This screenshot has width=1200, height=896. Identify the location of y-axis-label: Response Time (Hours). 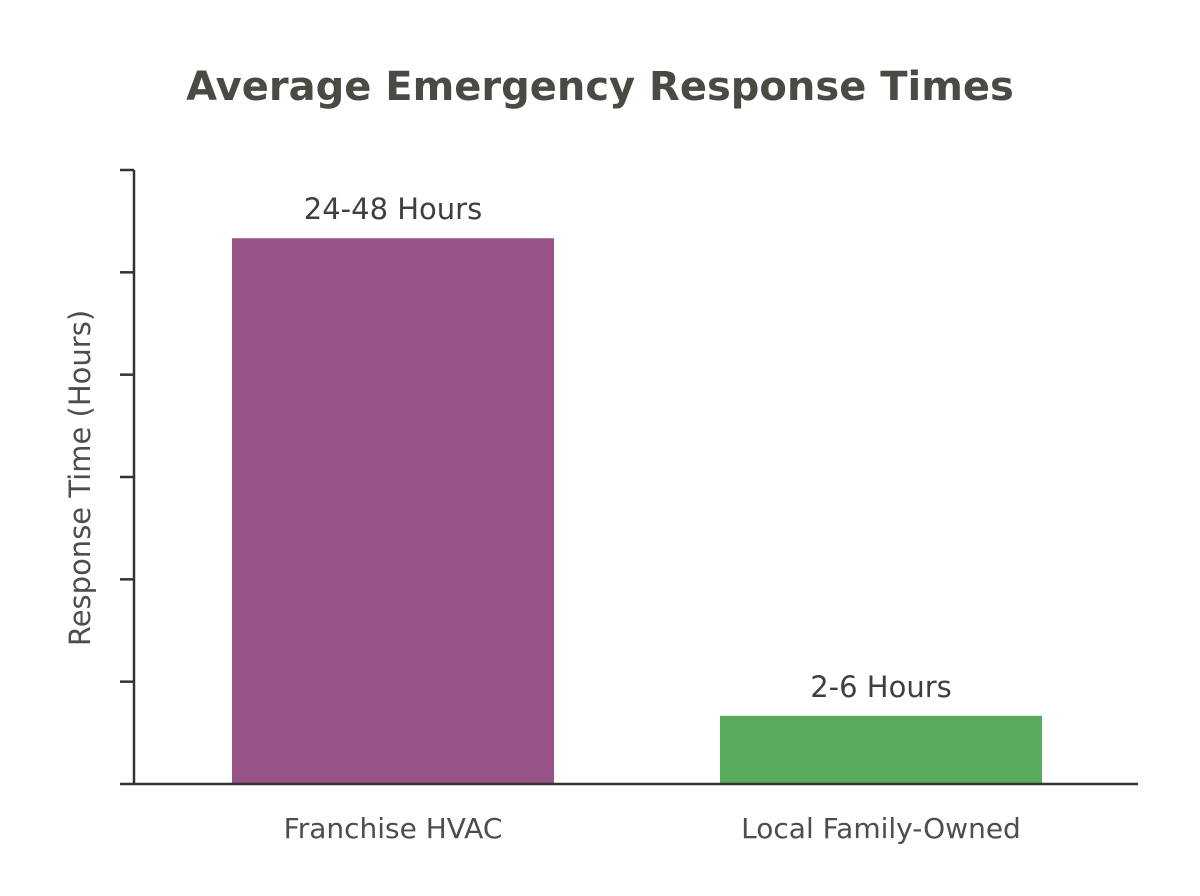
(80, 478).